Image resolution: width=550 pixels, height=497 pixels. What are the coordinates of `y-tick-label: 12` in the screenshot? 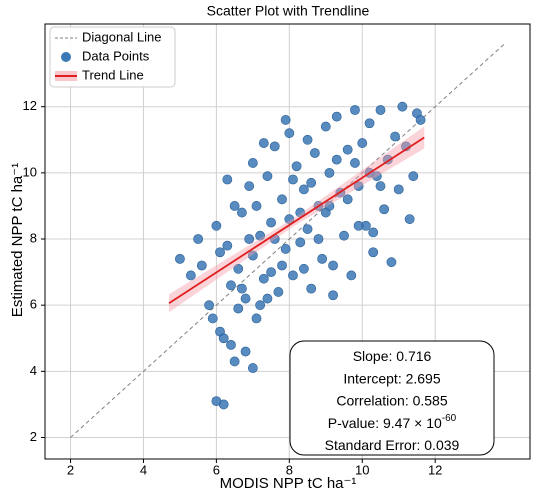 It's located at (30, 105).